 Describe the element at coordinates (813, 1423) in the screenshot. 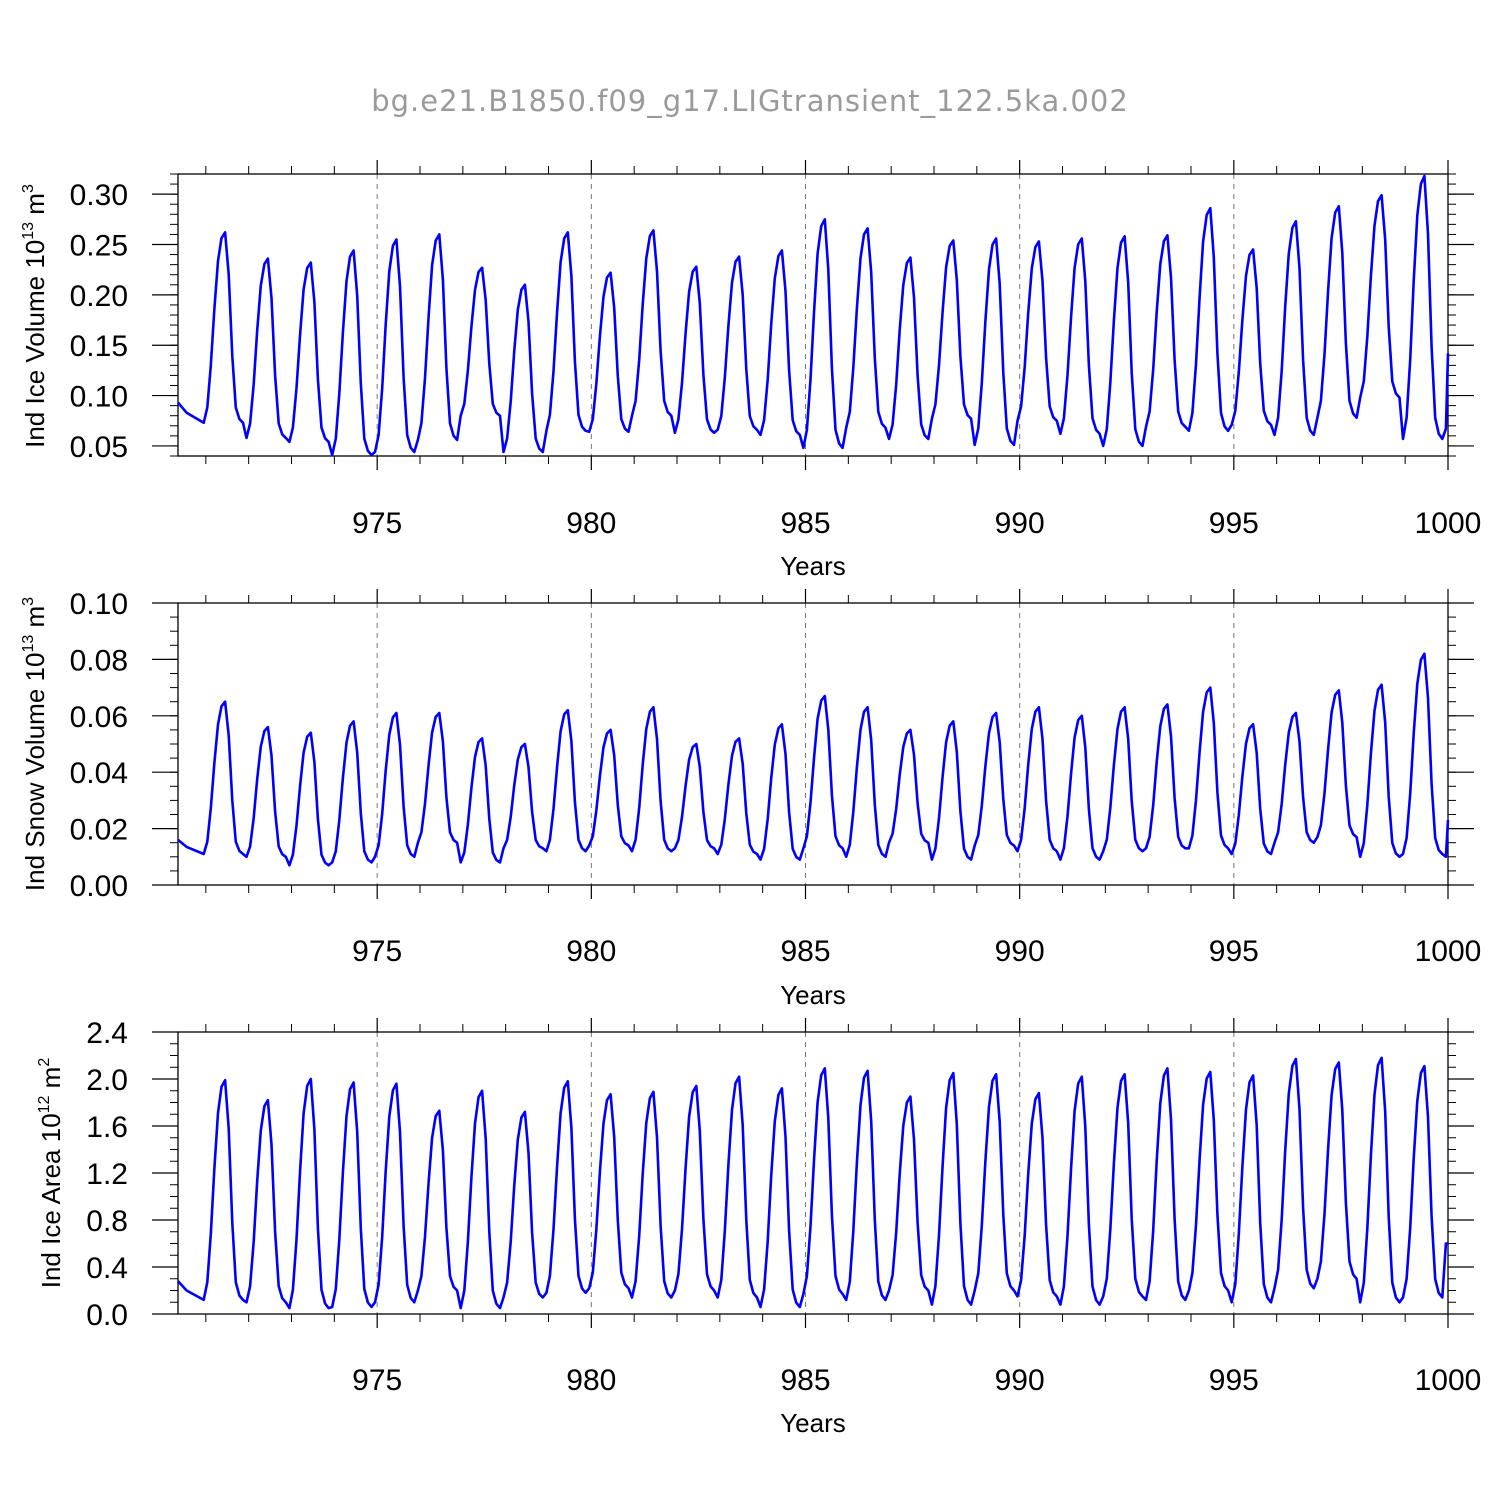

I see `panel3-xlabel: Years` at that location.